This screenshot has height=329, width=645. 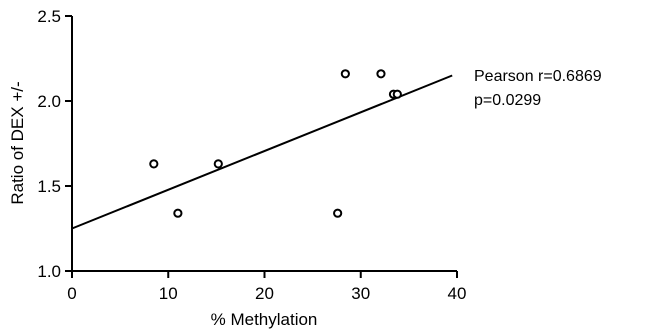 I want to click on x-axis-label: % Methylation, so click(x=264, y=319).